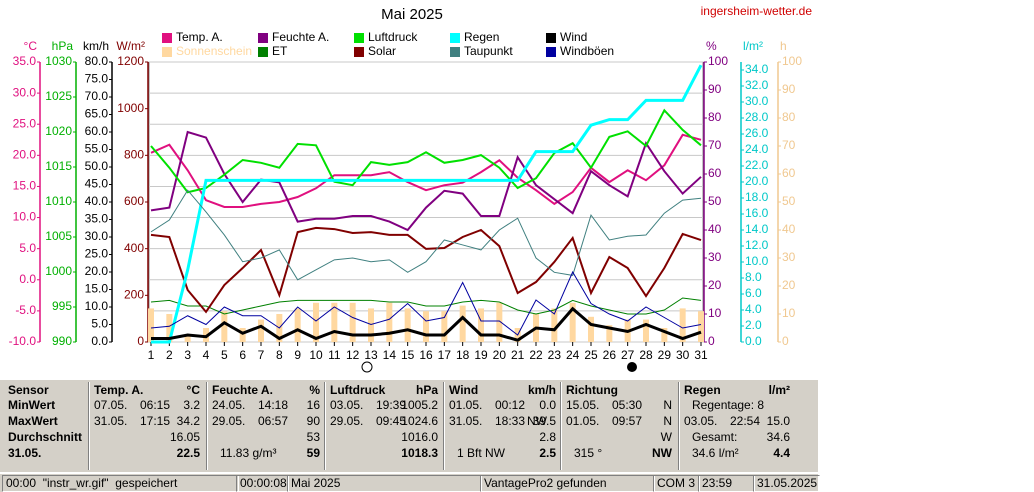 This screenshot has height=492, width=1034. What do you see at coordinates (273, 405) in the screenshot?
I see `cell-time: 14:18` at bounding box center [273, 405].